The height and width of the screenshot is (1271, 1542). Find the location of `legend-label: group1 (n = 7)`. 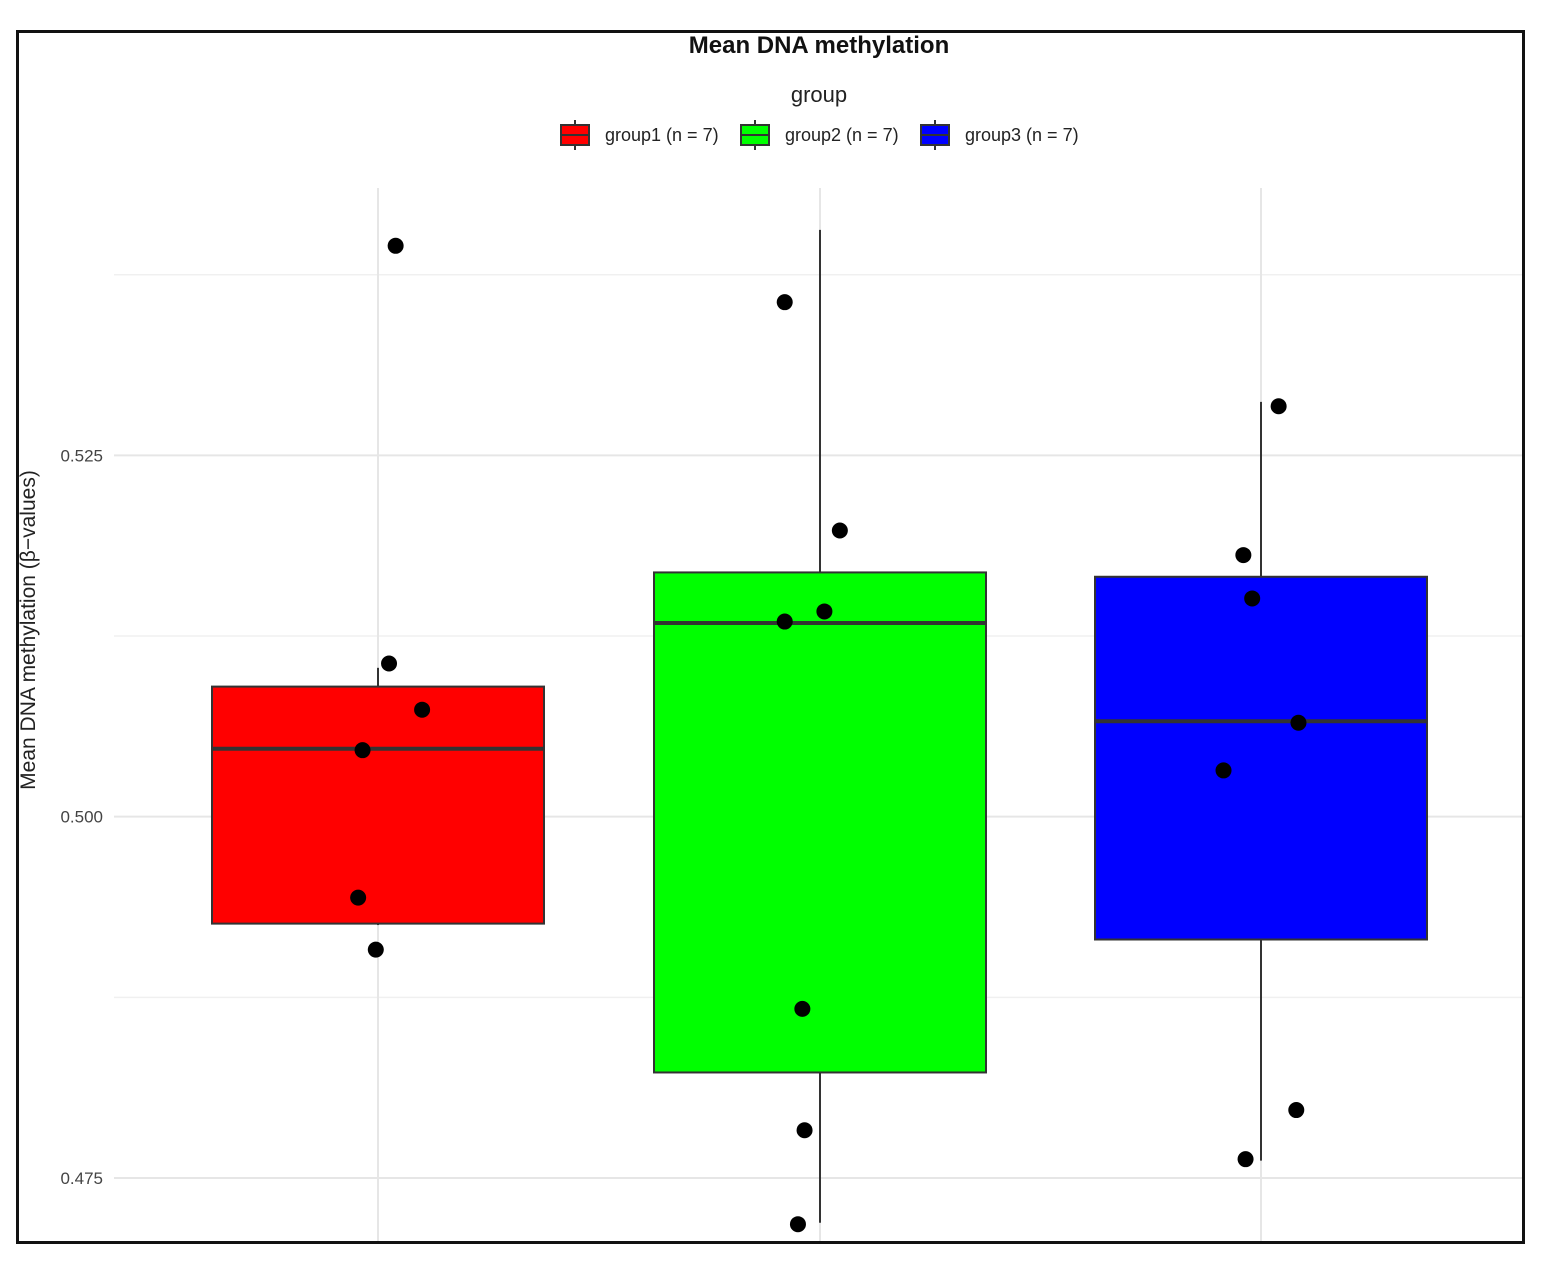

legend-label: group1 (n = 7) is located at coordinates (662, 135).